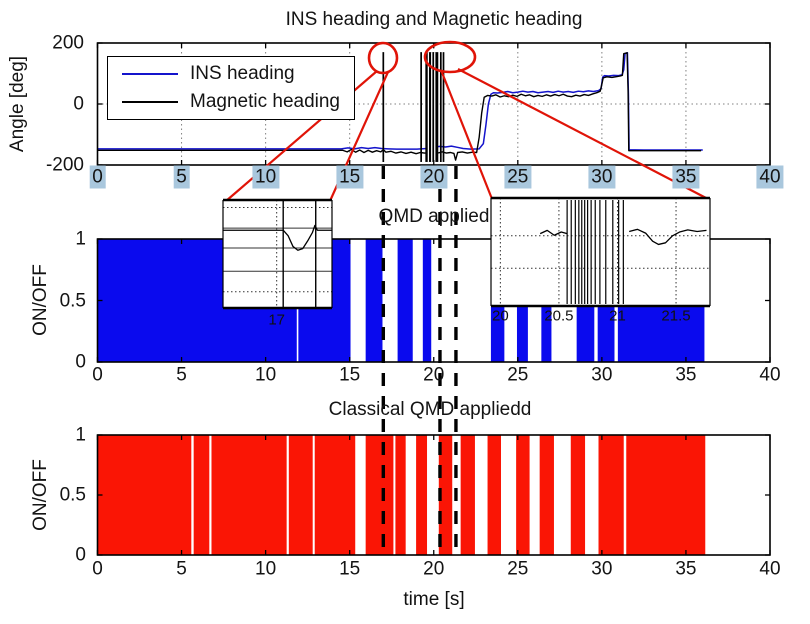  What do you see at coordinates (277, 254) in the screenshot?
I see `zoom-inset-17-background` at bounding box center [277, 254].